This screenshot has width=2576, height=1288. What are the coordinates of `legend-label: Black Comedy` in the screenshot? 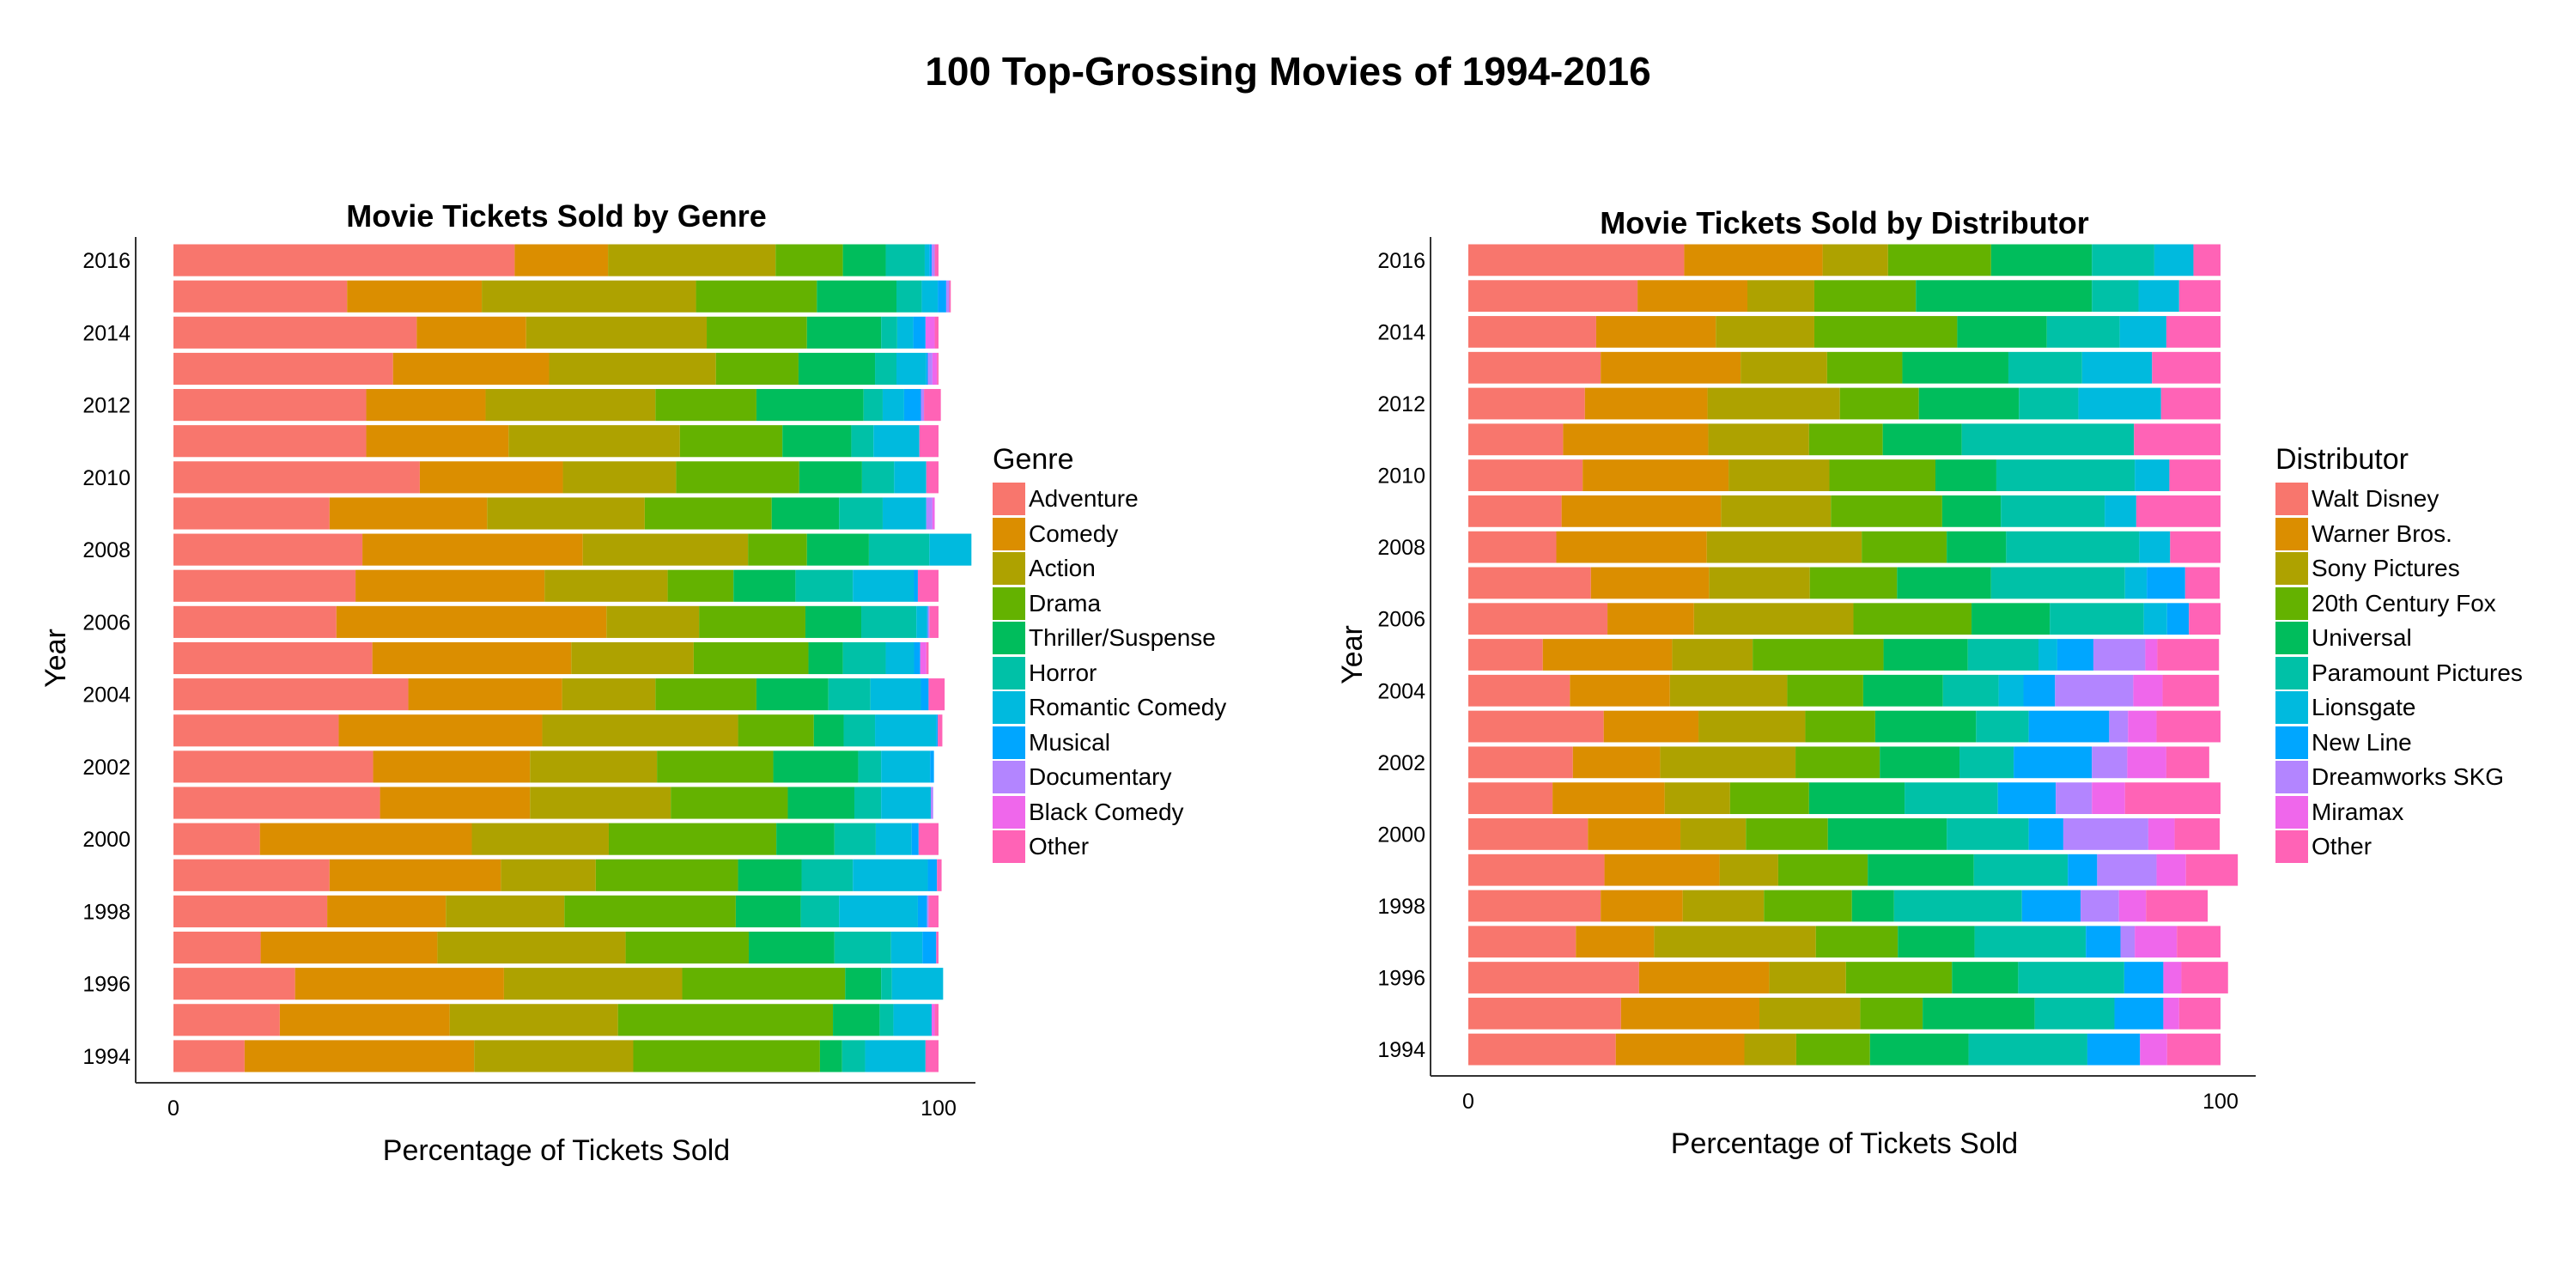 It's located at (1107, 812).